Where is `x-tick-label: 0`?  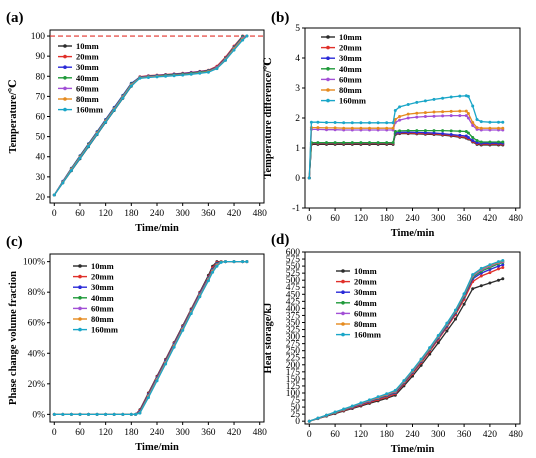
x-tick-label: 0 is located at coordinates (54, 214).